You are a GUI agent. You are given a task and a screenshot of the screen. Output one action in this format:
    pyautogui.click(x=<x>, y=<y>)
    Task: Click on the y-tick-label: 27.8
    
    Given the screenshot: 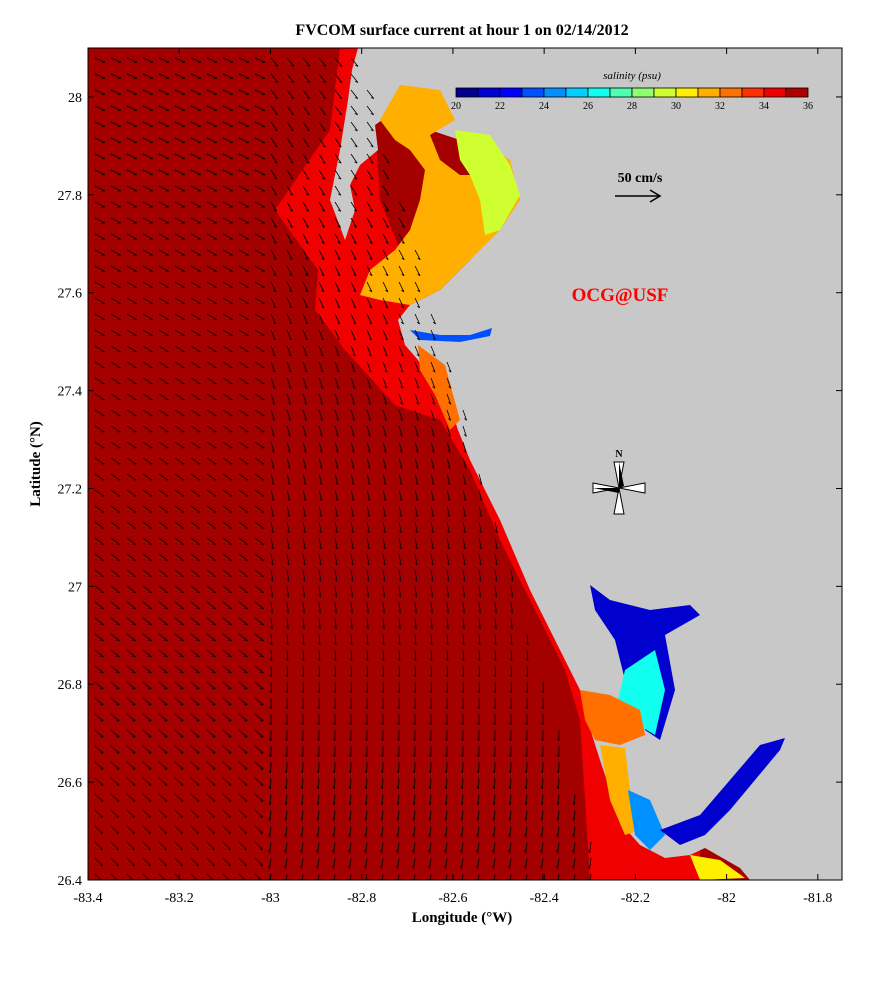 What is the action you would take?
    pyautogui.click(x=70, y=196)
    